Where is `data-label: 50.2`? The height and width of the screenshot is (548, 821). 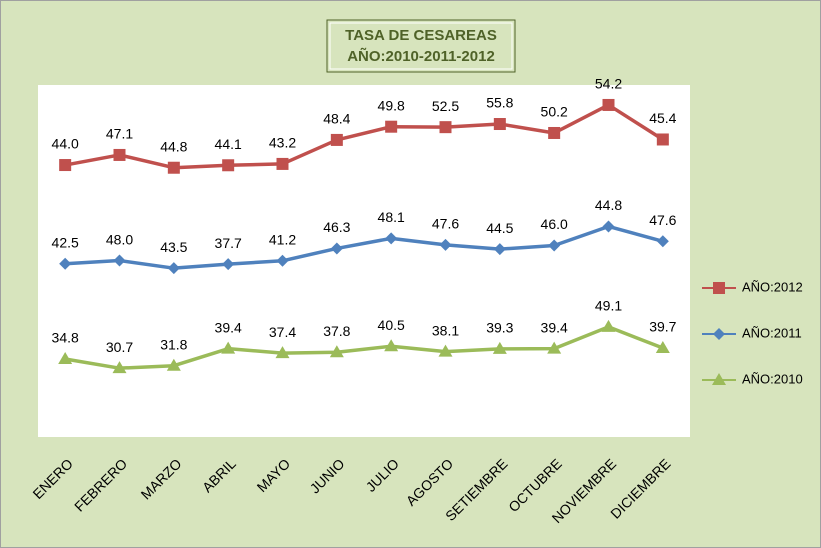 data-label: 50.2 is located at coordinates (554, 112).